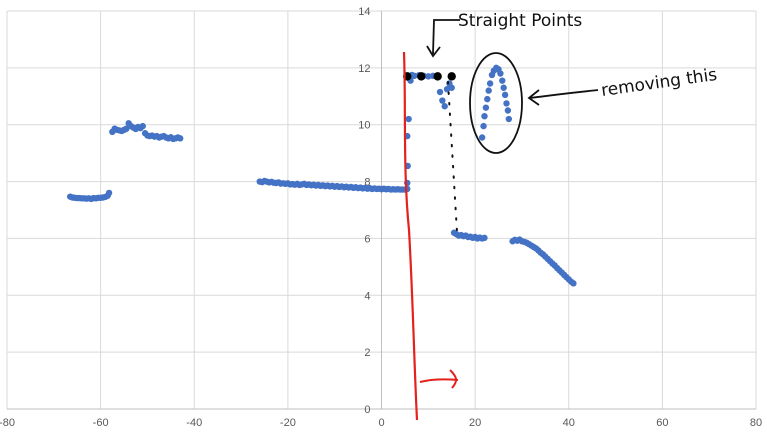  What do you see at coordinates (439, 379) in the screenshot?
I see `red-arrow-icon` at bounding box center [439, 379].